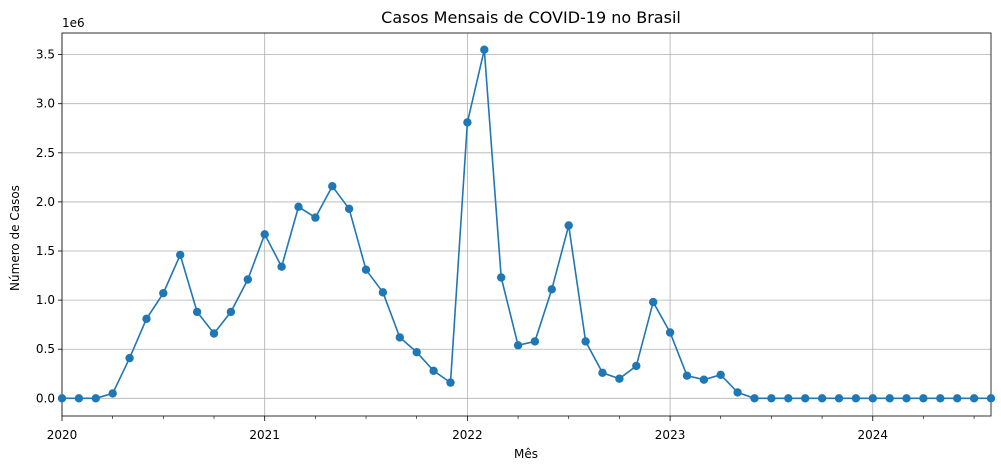 This screenshot has width=1001, height=470. I want to click on y-tick-label: 1.0, so click(45, 300).